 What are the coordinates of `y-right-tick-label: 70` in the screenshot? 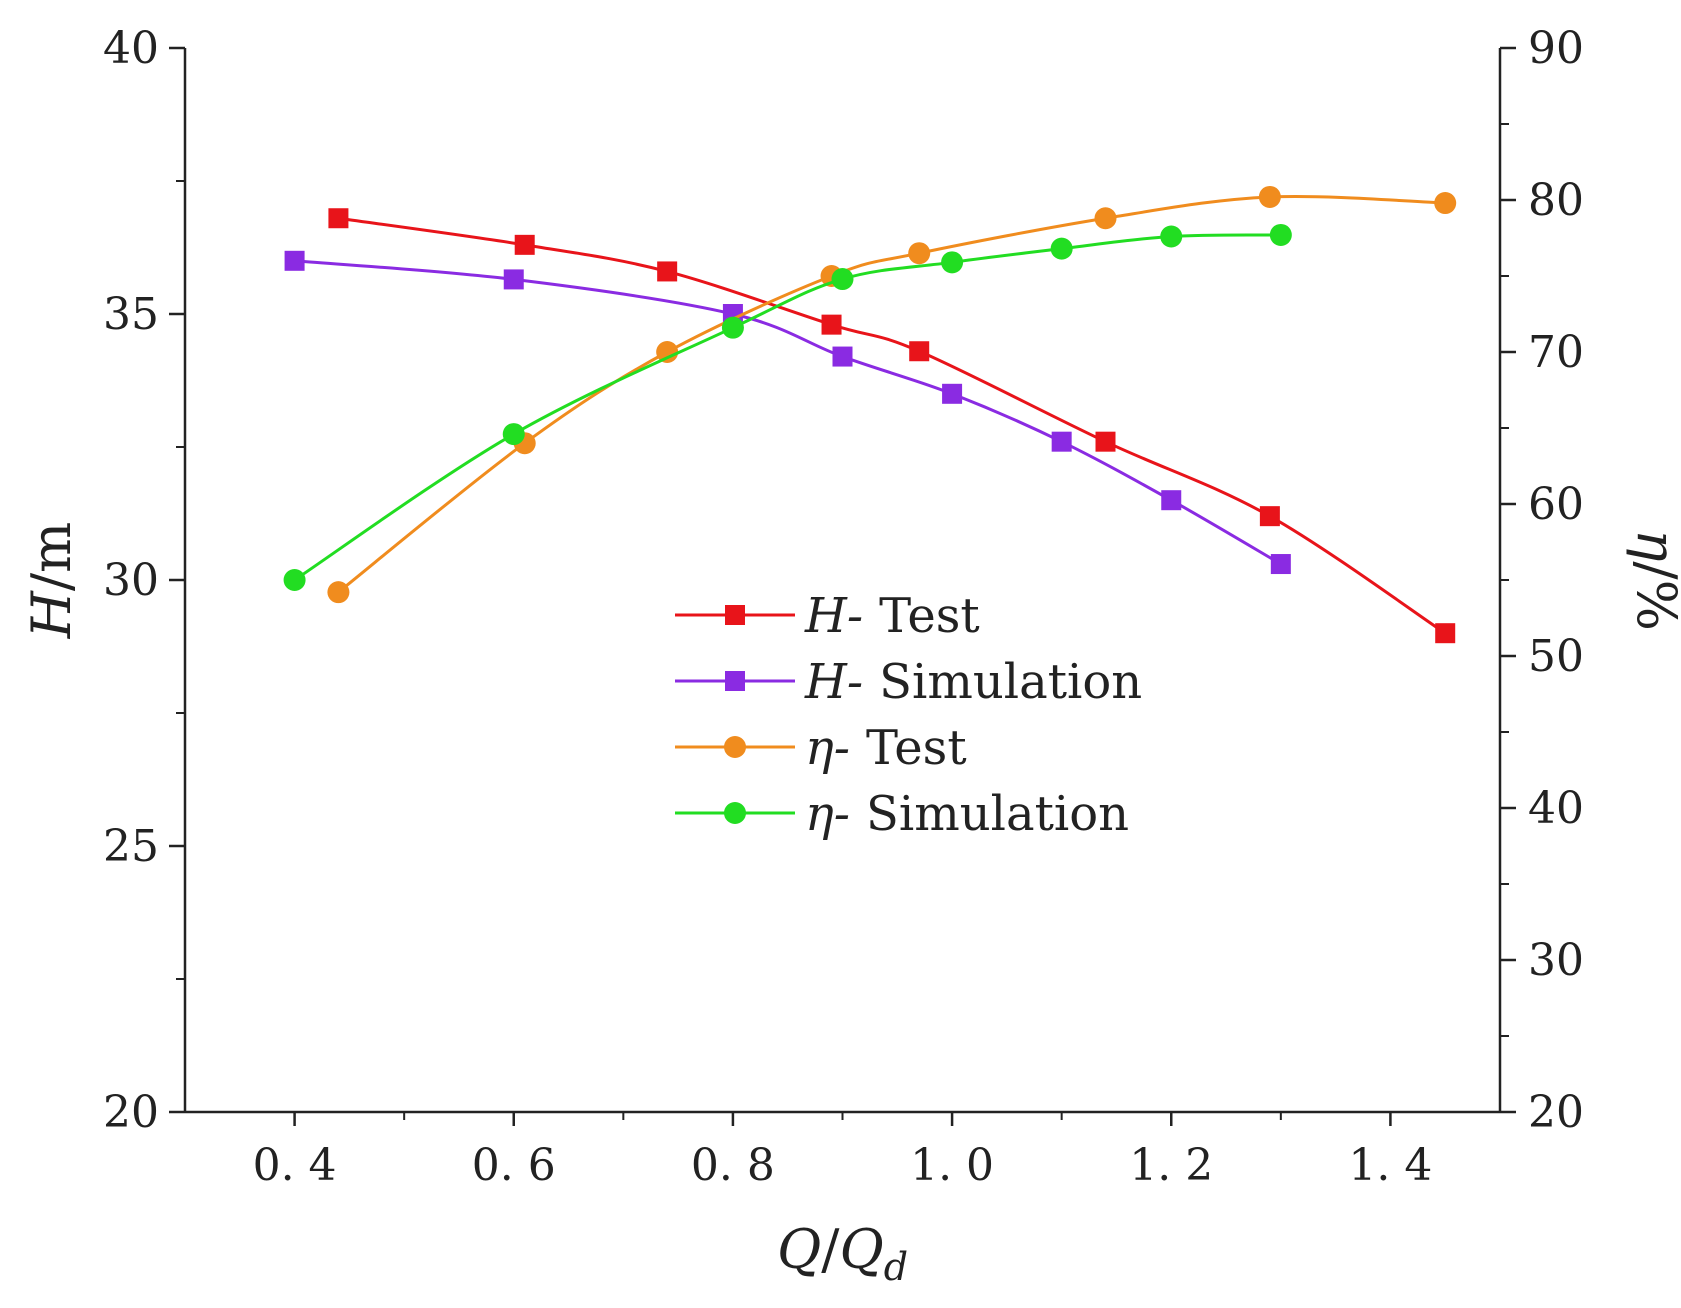 It's located at (1556, 352).